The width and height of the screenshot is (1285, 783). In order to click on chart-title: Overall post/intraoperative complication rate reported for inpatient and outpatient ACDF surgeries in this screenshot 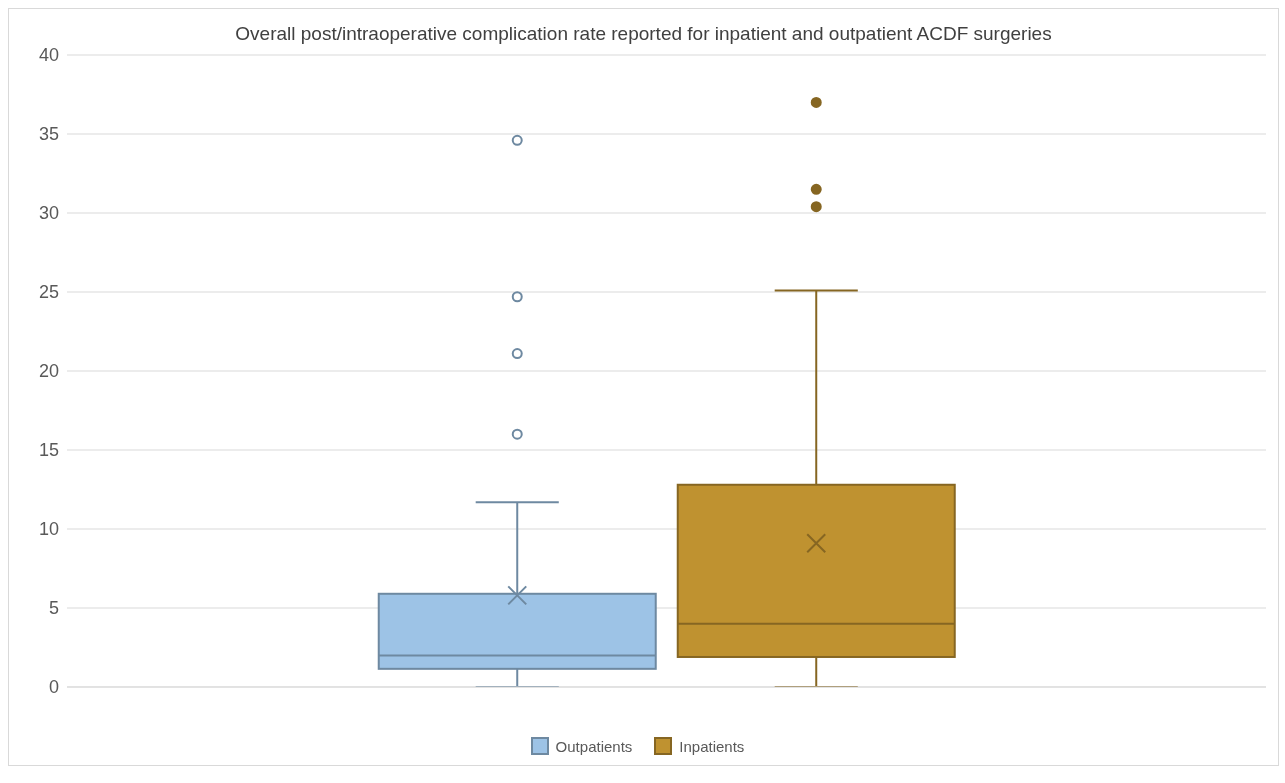, I will do `click(643, 33)`.